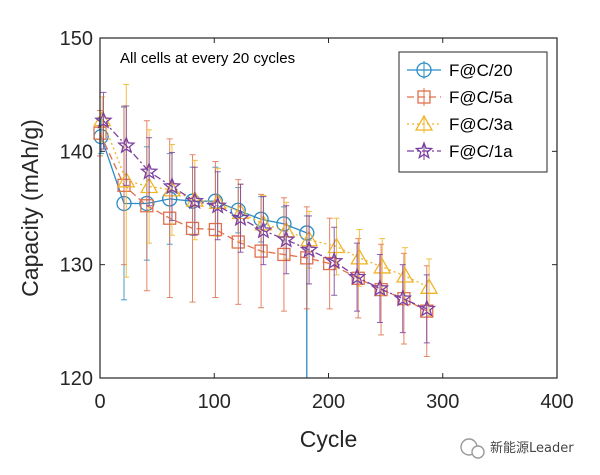  I want to click on legend-item: F@C/3a, so click(460, 124).